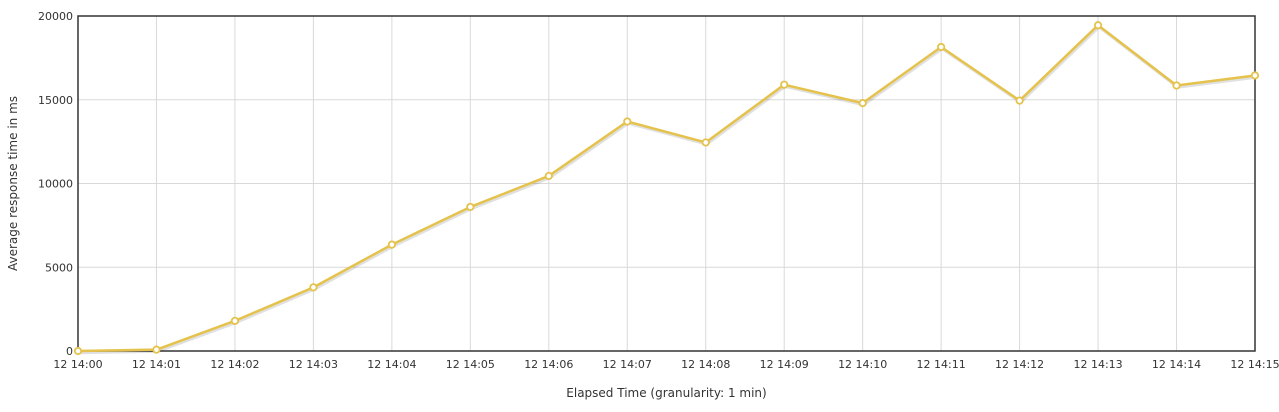  I want to click on y-tick-label: 20000, so click(55, 16).